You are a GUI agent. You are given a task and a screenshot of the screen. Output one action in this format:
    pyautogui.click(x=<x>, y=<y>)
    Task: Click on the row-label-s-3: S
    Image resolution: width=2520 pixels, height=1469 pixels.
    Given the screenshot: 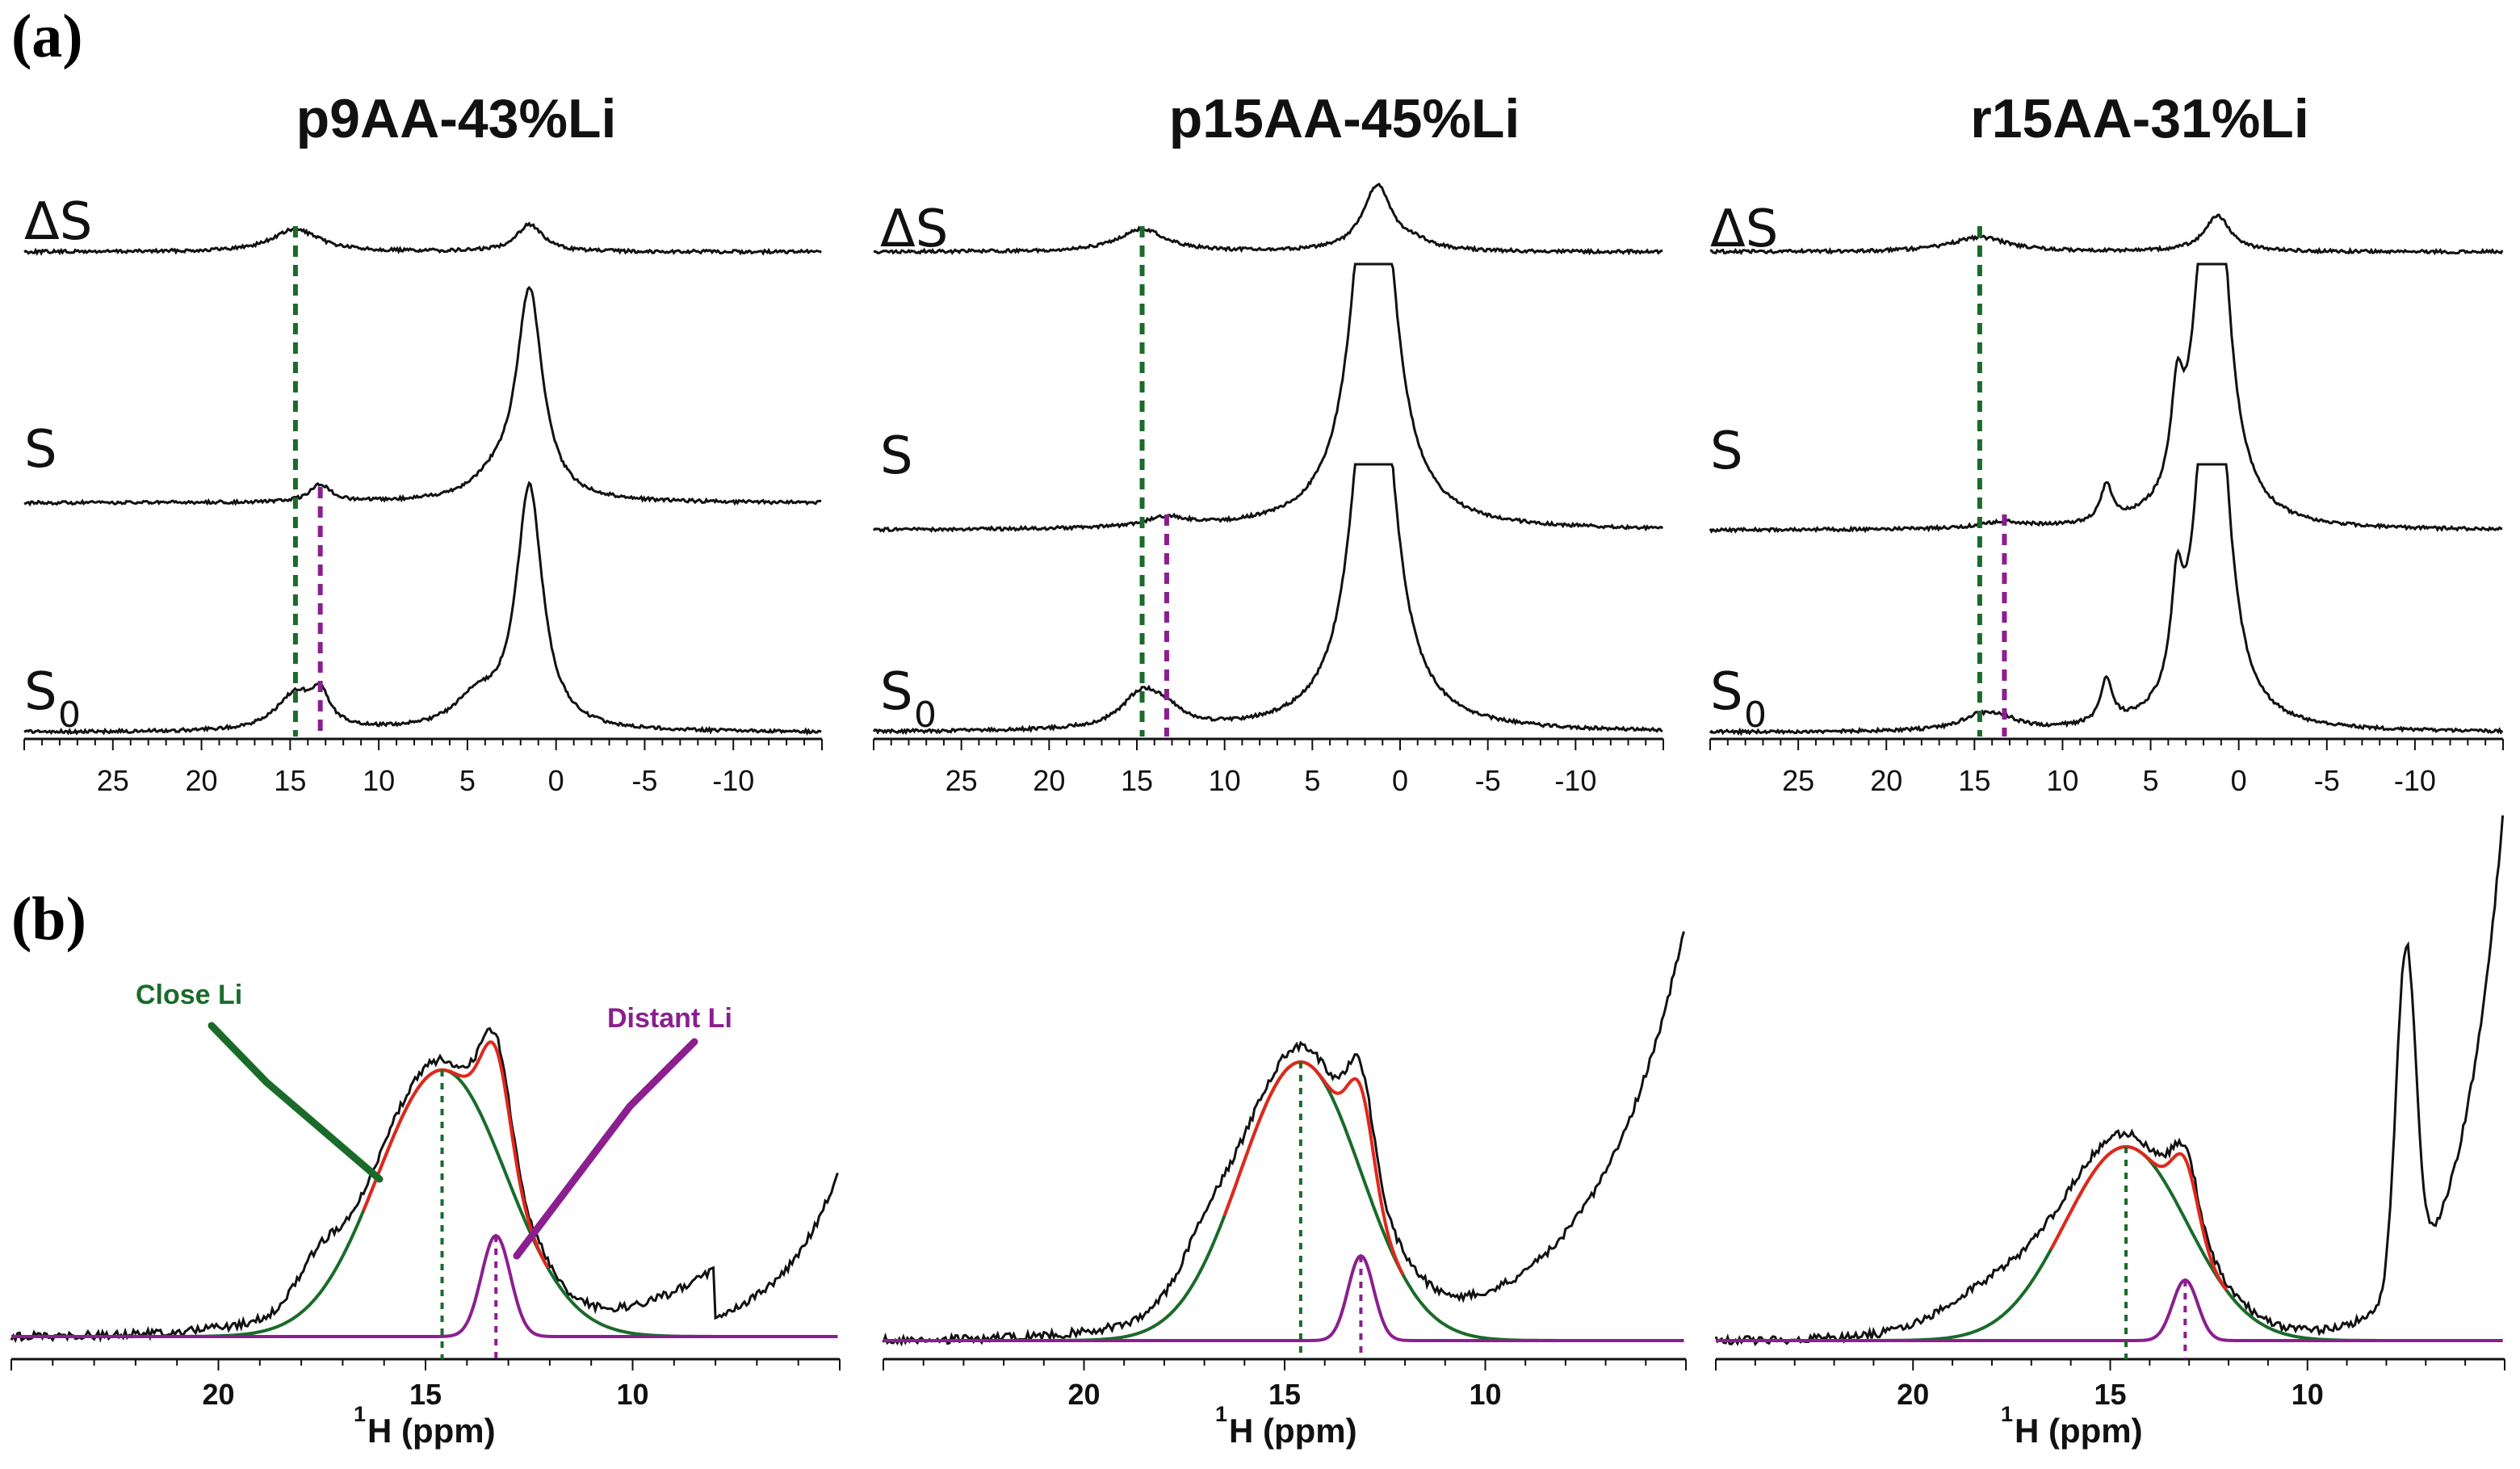 What is the action you would take?
    pyautogui.click(x=1726, y=451)
    